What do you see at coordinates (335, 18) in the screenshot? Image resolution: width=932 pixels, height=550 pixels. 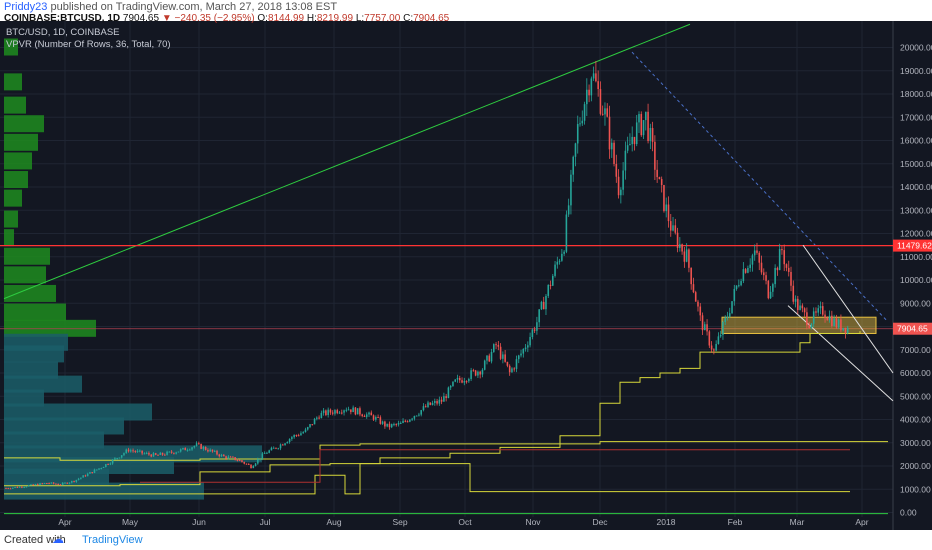 I see `high-value: 8219.99` at bounding box center [335, 18].